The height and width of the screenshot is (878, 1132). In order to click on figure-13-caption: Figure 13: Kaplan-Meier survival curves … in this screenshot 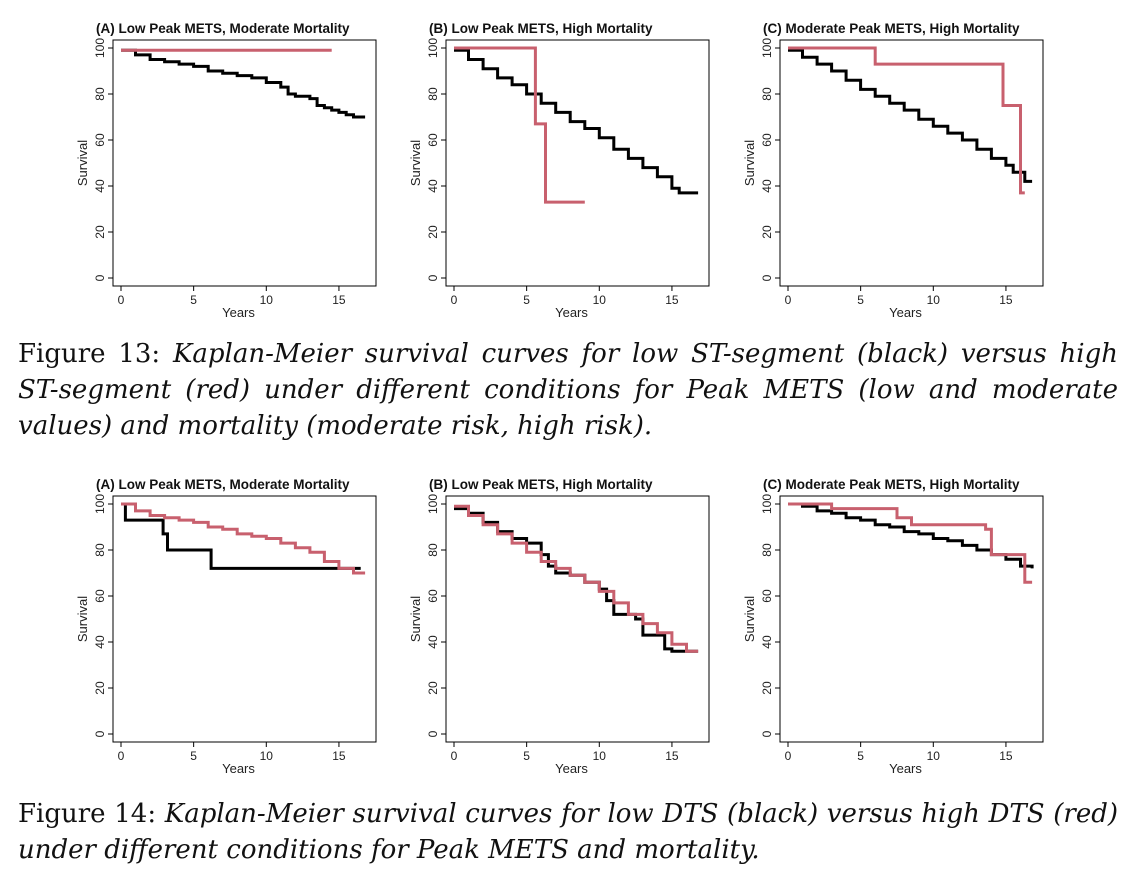, I will do `click(568, 390)`.